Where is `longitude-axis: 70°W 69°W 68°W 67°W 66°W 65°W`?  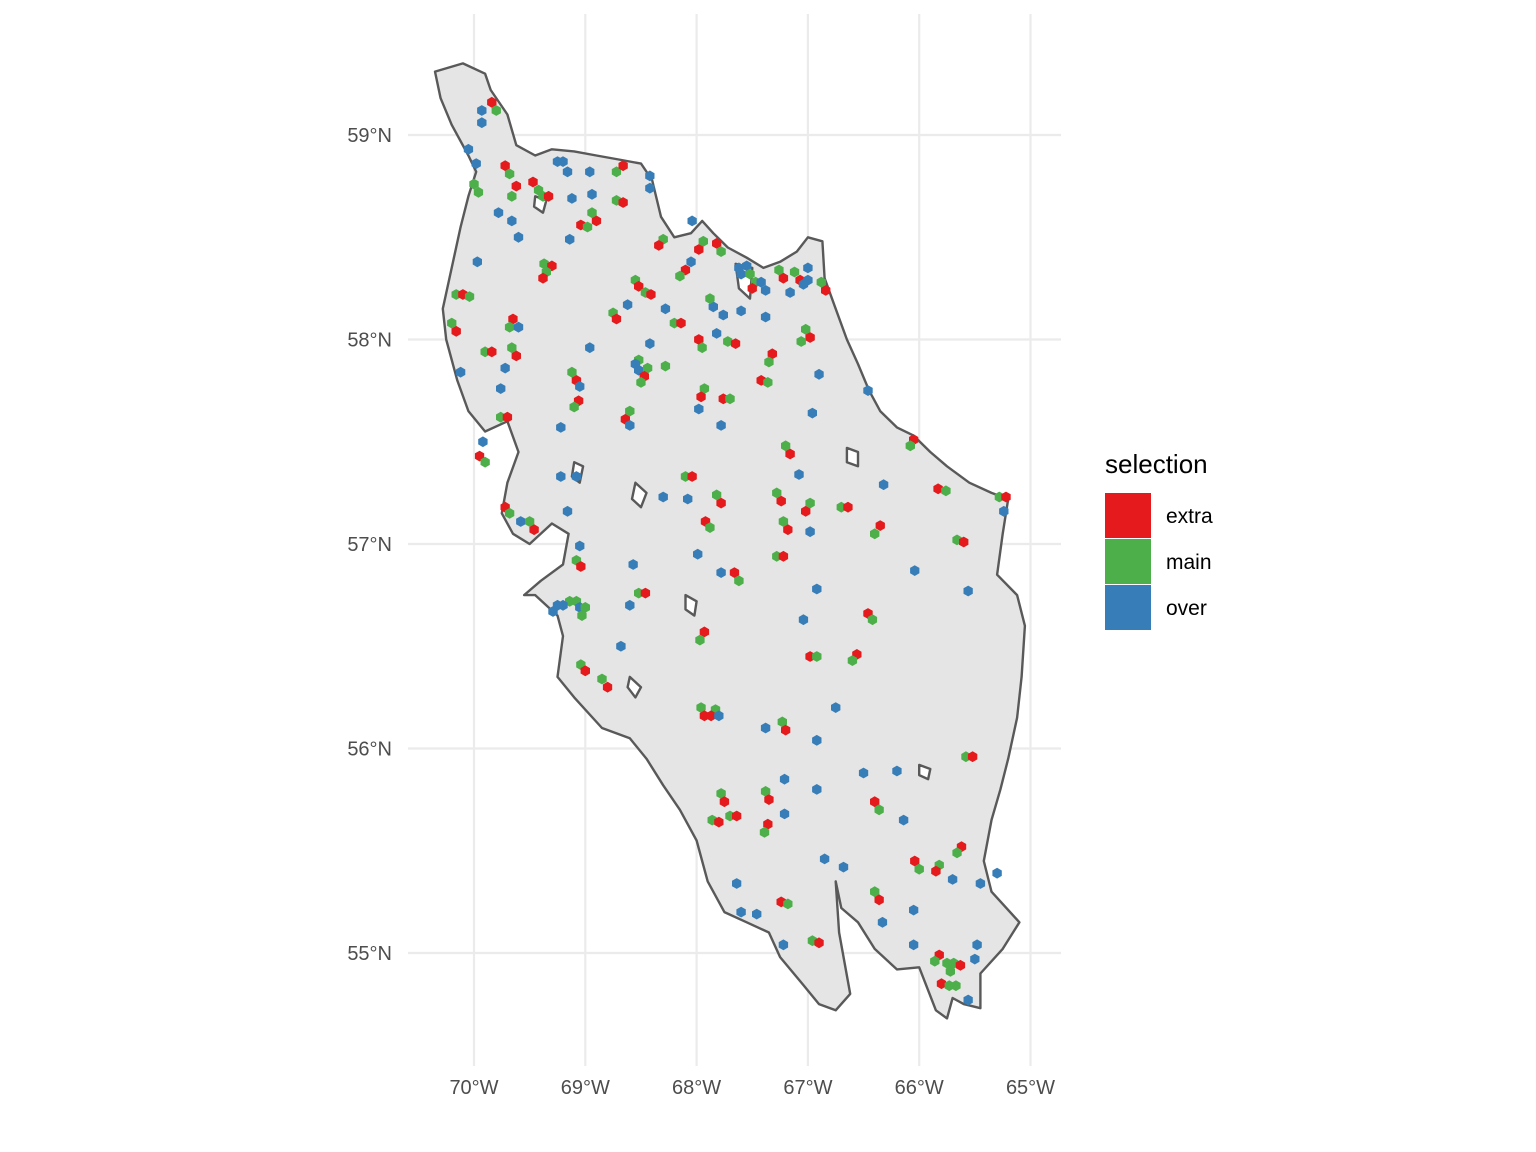
longitude-axis: 70°W 69°W 68°W 67°W 66°W 65°W is located at coordinates (752, 1088).